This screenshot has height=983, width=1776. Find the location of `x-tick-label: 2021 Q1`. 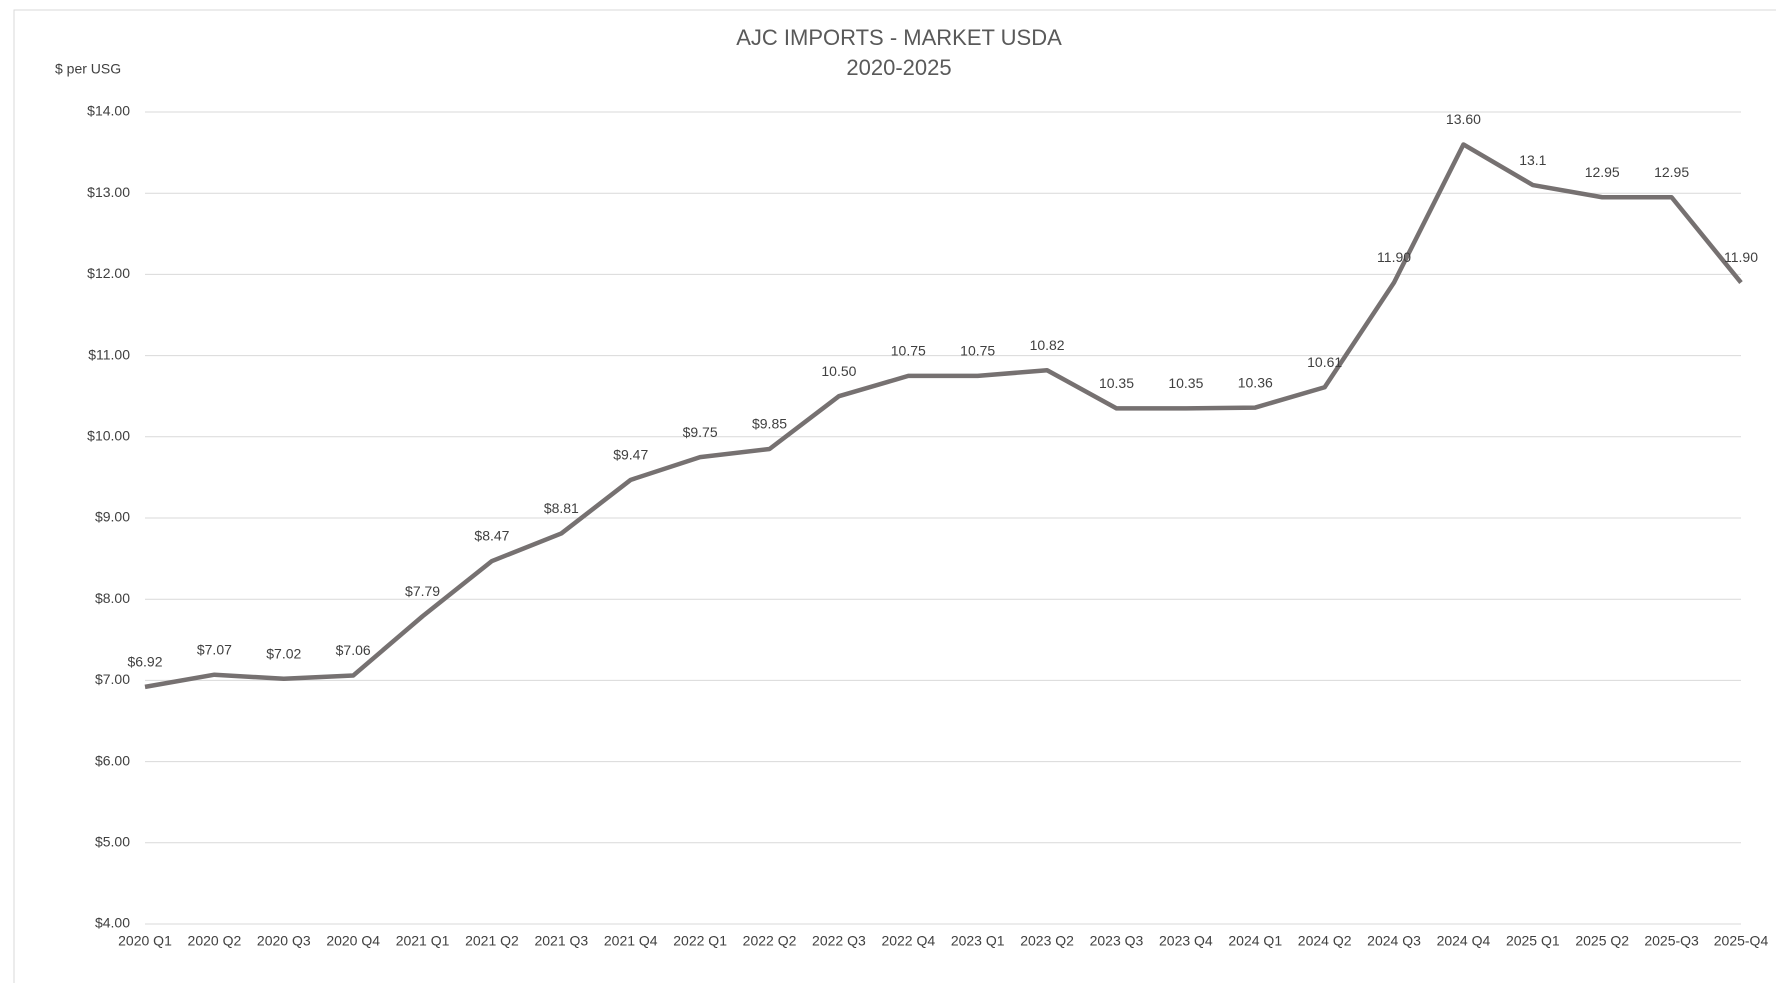

x-tick-label: 2021 Q1 is located at coordinates (423, 941).